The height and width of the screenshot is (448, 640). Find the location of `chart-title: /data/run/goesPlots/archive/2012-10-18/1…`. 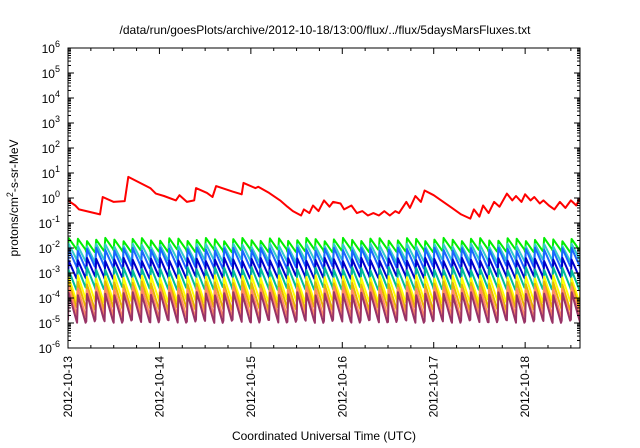

chart-title: /data/run/goesPlots/archive/2012-10-18/1… is located at coordinates (326, 30).